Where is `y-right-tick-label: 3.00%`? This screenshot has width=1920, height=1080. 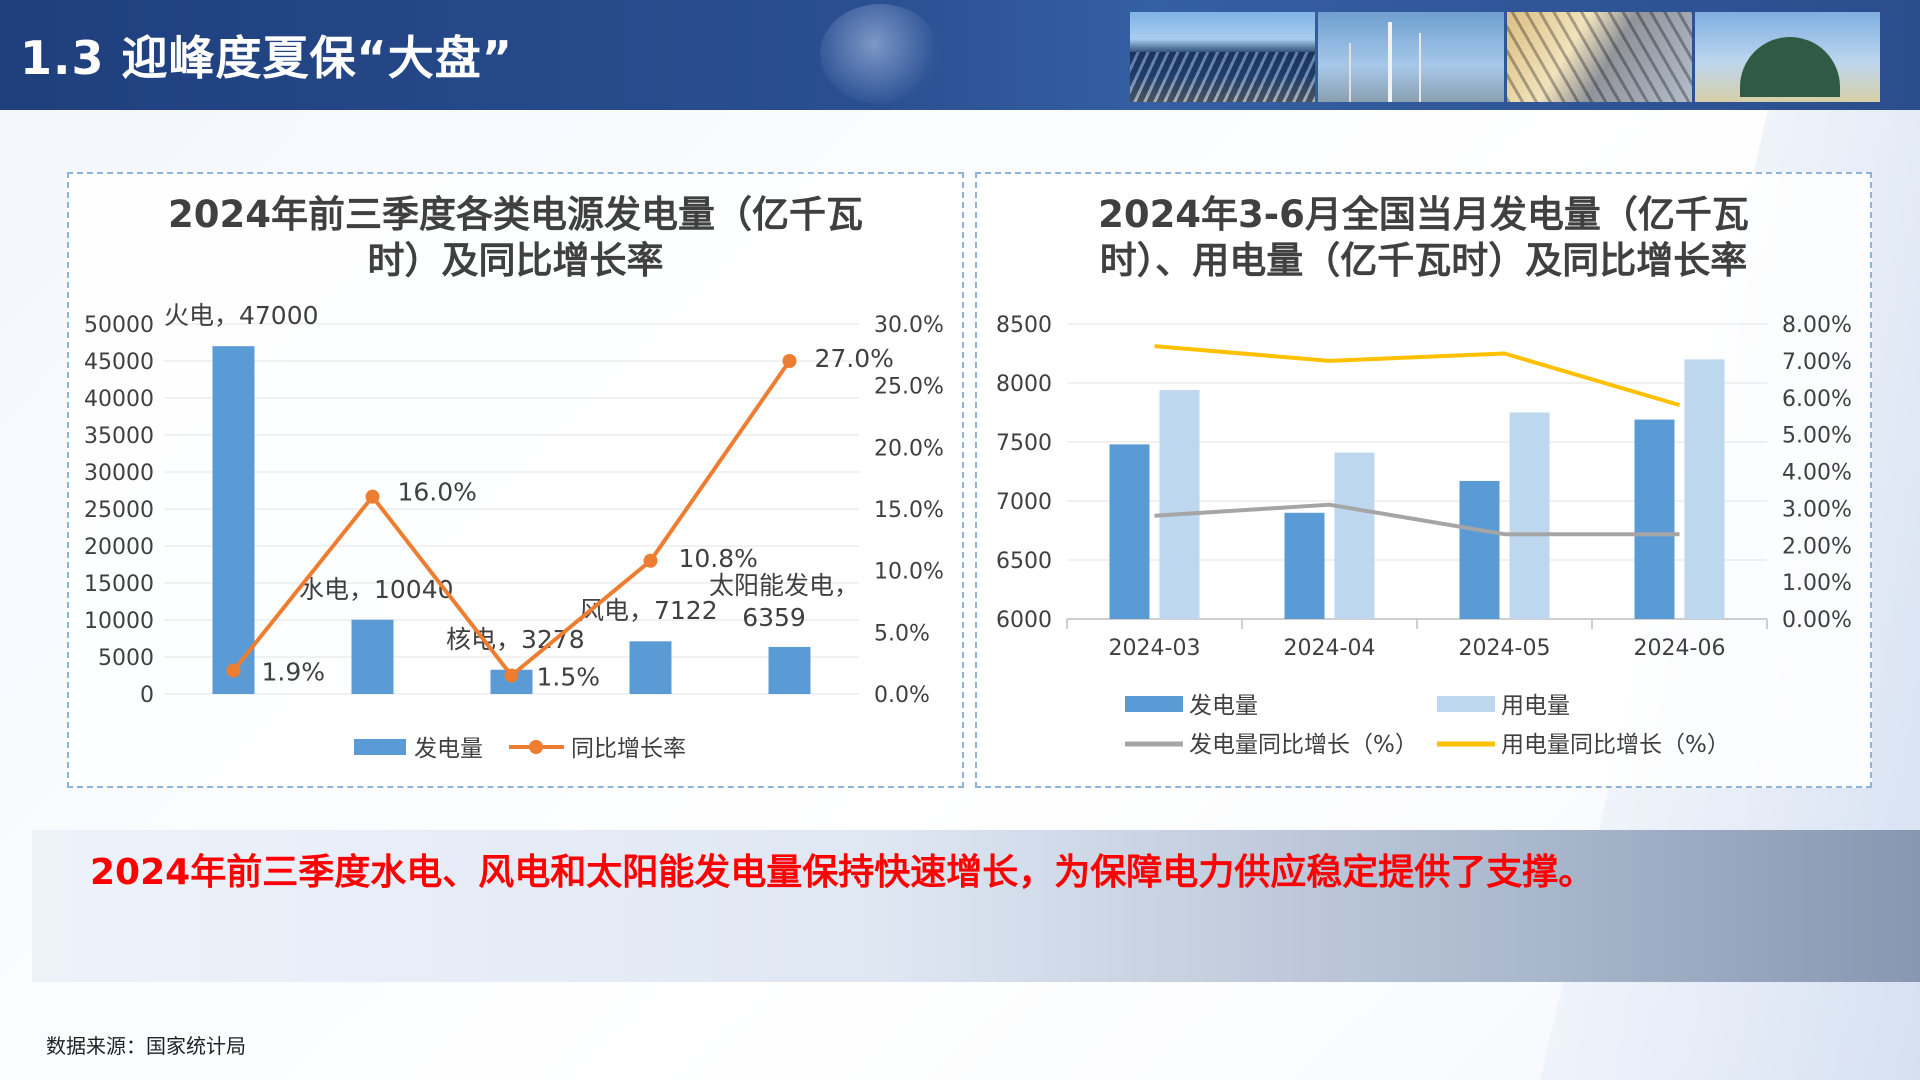
y-right-tick-label: 3.00% is located at coordinates (1817, 509).